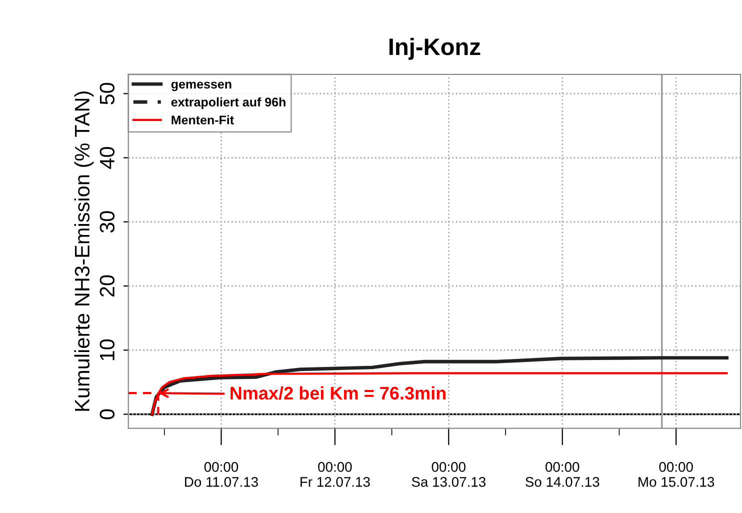 The width and height of the screenshot is (742, 513). I want to click on chart-title: Inj-Konz, so click(434, 49).